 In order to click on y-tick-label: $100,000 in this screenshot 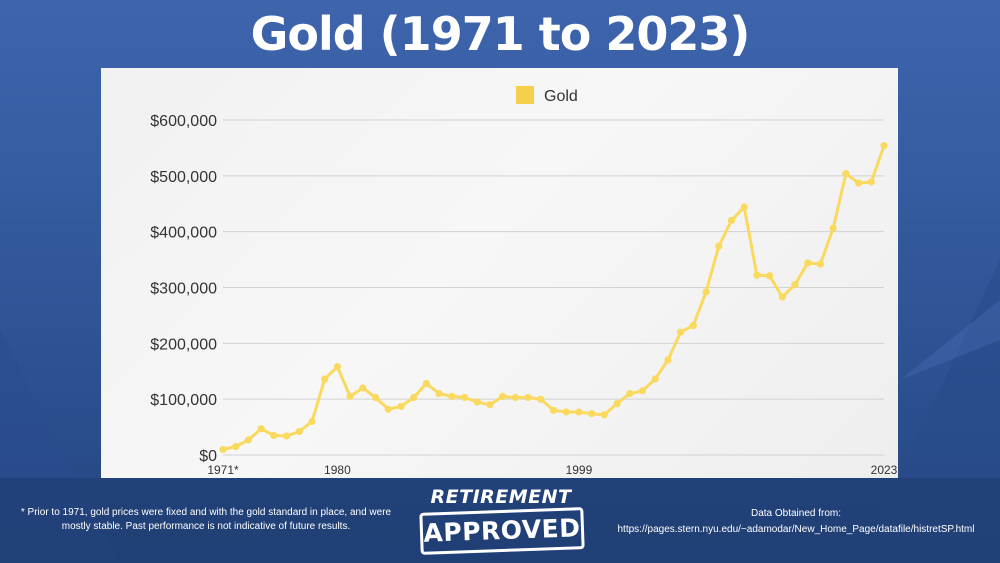, I will do `click(183, 400)`.